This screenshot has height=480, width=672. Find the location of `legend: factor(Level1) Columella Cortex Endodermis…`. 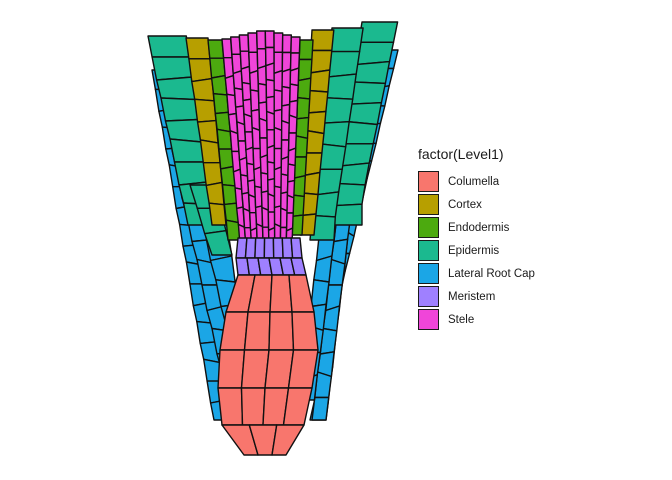

legend: factor(Level1) Columella Cortex Endodermis… is located at coordinates (476, 238).